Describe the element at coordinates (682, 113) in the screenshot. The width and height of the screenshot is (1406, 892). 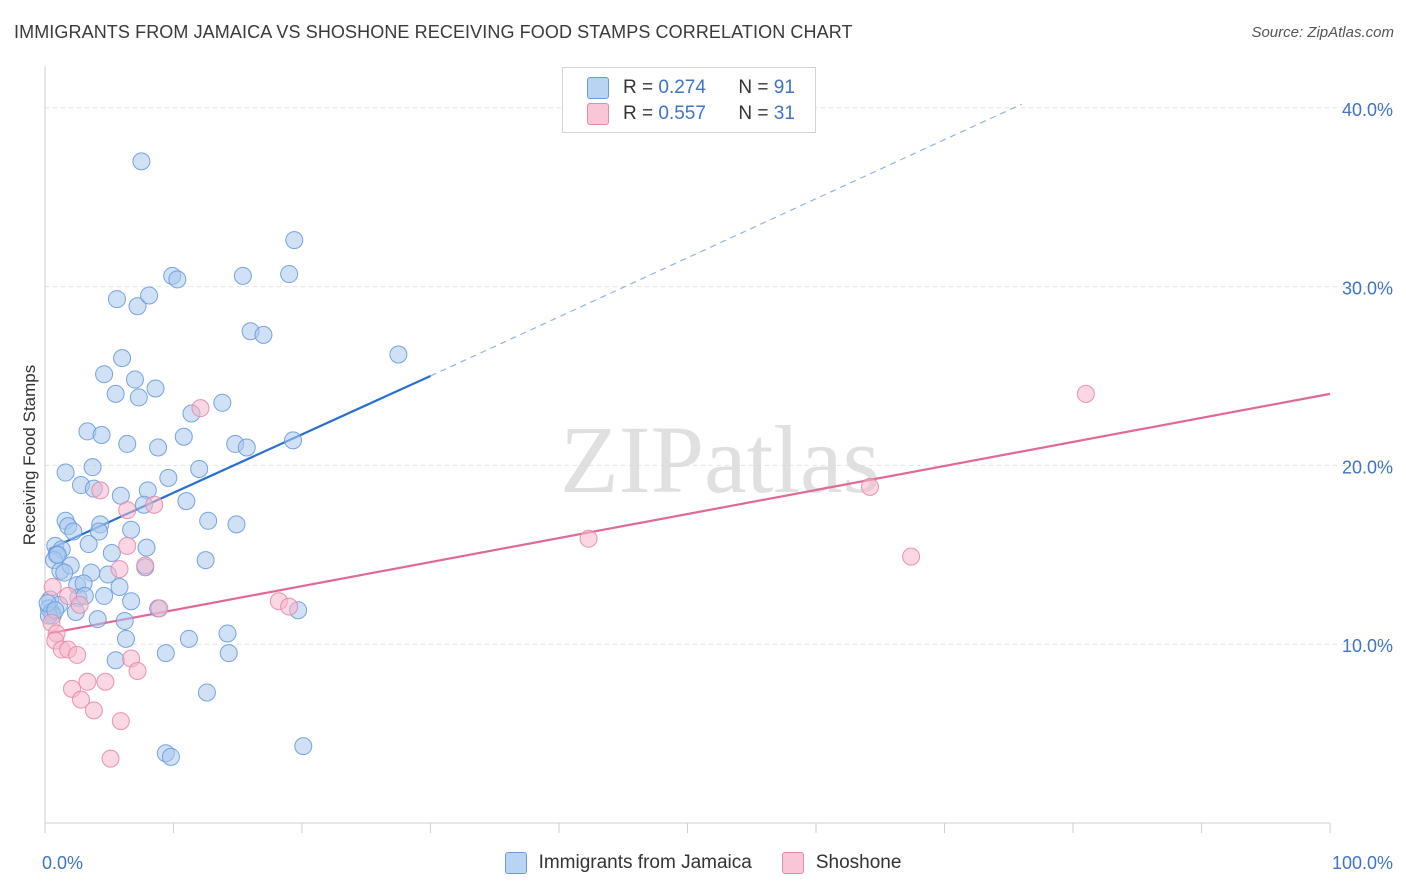
I see `legend-r-value: 0.557` at that location.